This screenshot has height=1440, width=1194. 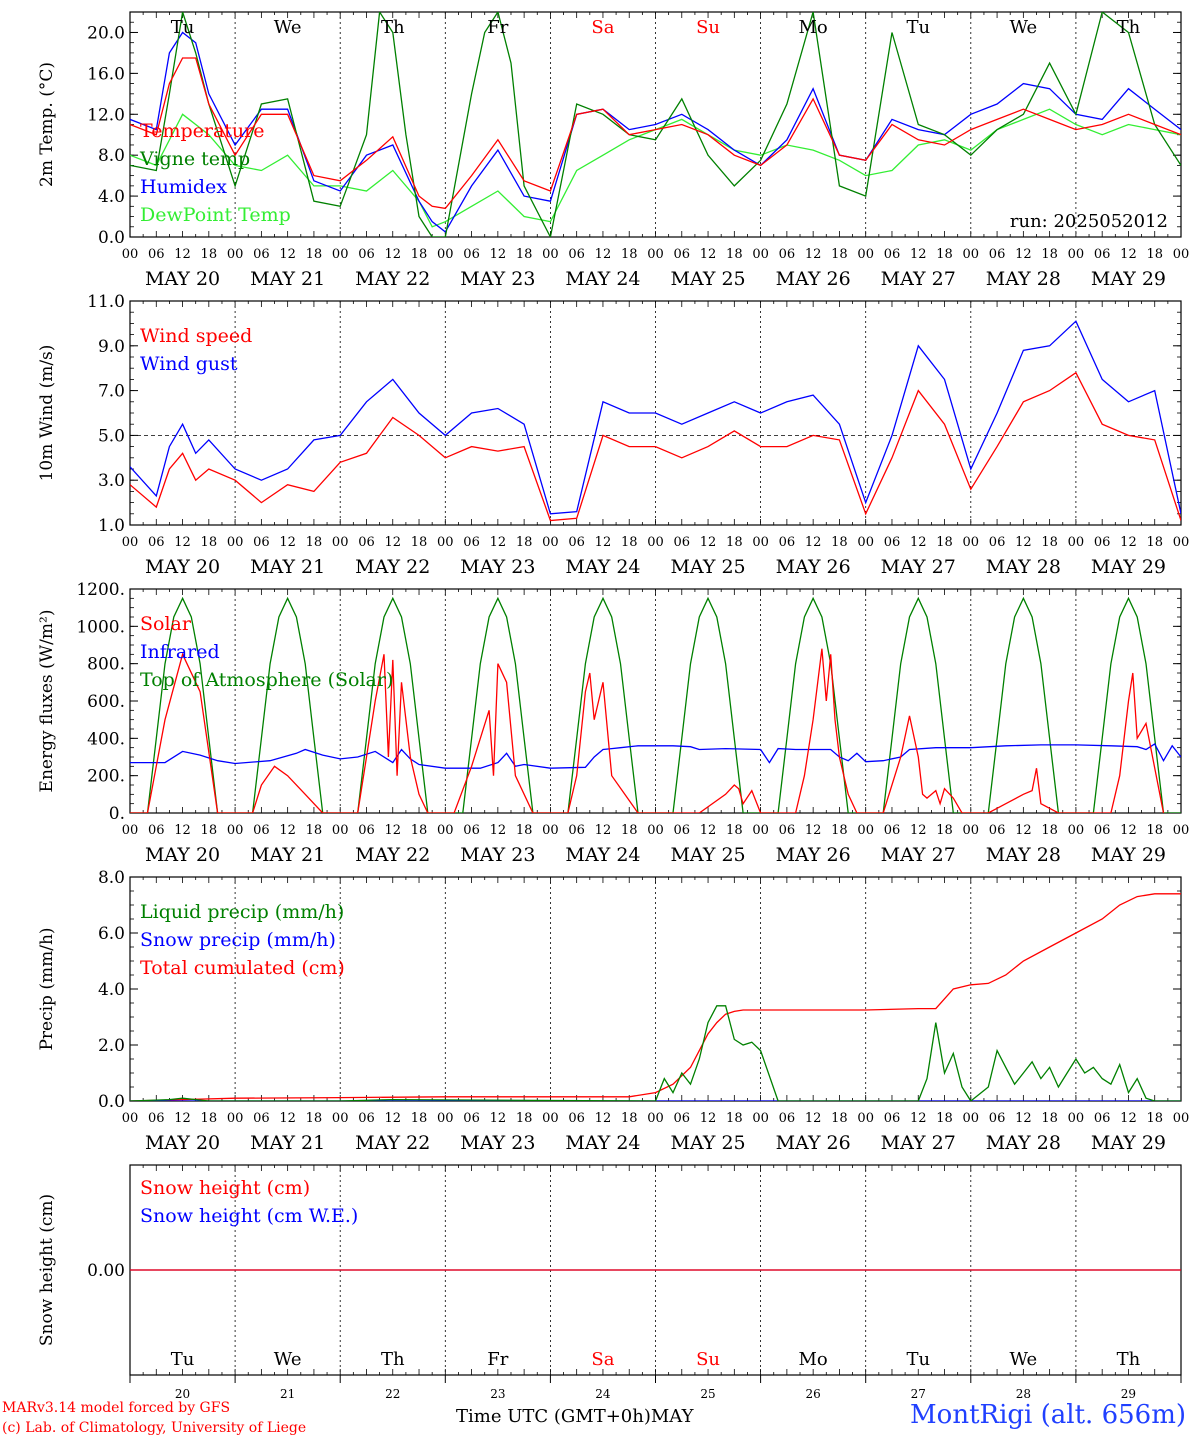 I want to click on weekday-label-bottom: Su, so click(x=708, y=1359).